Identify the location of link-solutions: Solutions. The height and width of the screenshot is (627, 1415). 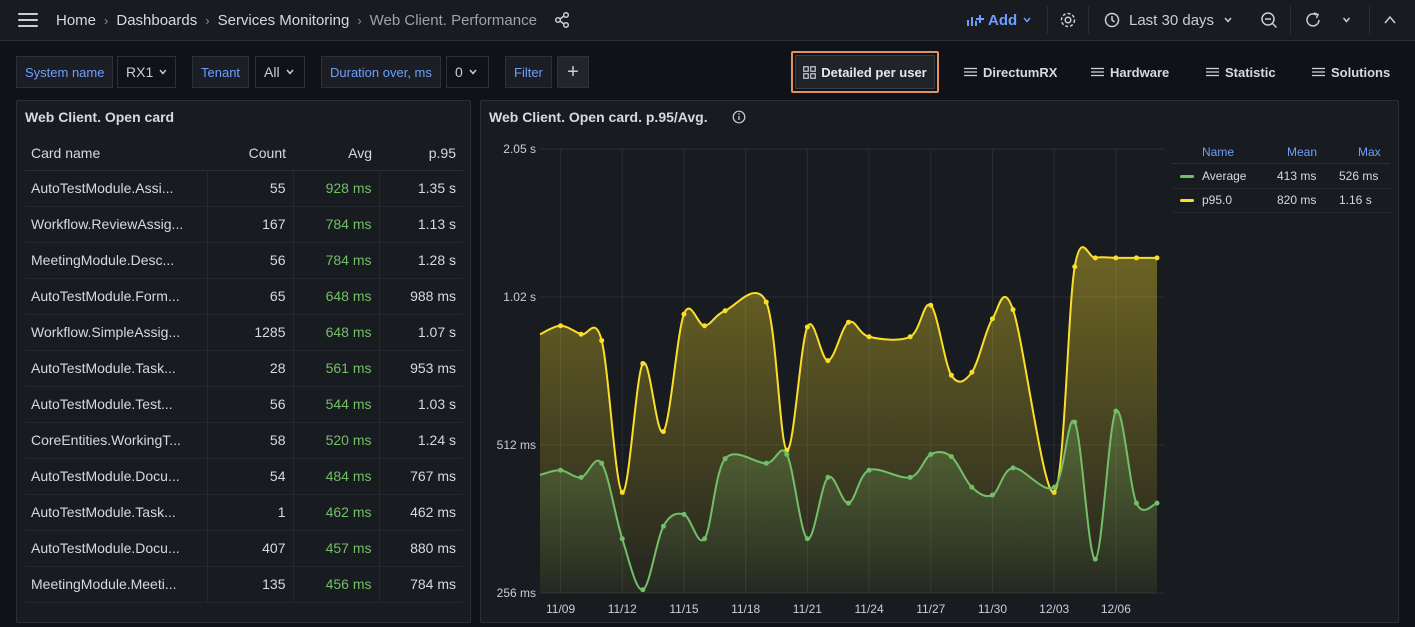
(1351, 72).